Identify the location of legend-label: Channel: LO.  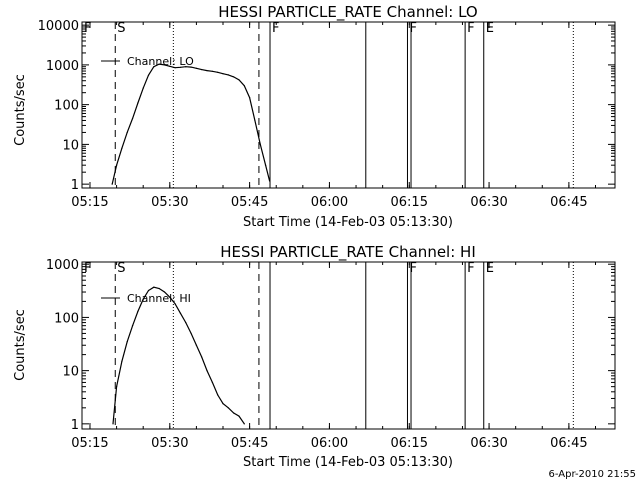
(160, 61).